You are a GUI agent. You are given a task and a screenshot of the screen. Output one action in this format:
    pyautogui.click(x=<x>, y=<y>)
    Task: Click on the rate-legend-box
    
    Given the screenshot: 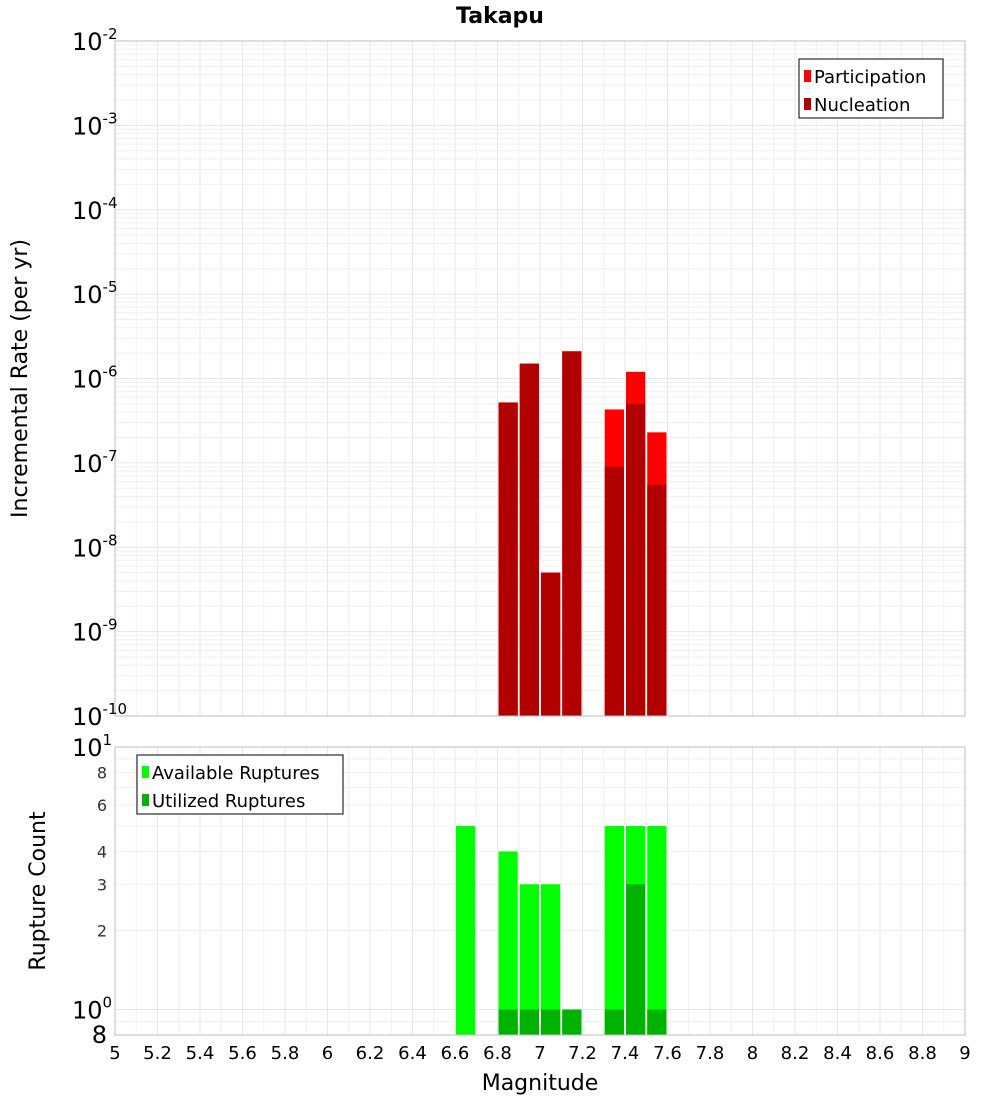 What is the action you would take?
    pyautogui.click(x=871, y=88)
    